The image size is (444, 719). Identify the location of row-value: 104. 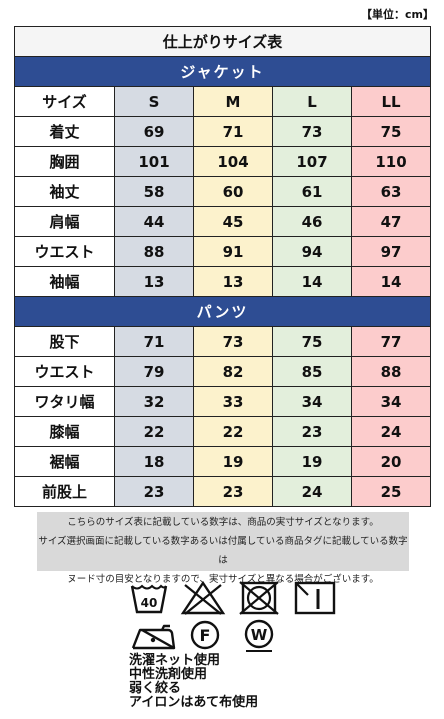
(233, 161).